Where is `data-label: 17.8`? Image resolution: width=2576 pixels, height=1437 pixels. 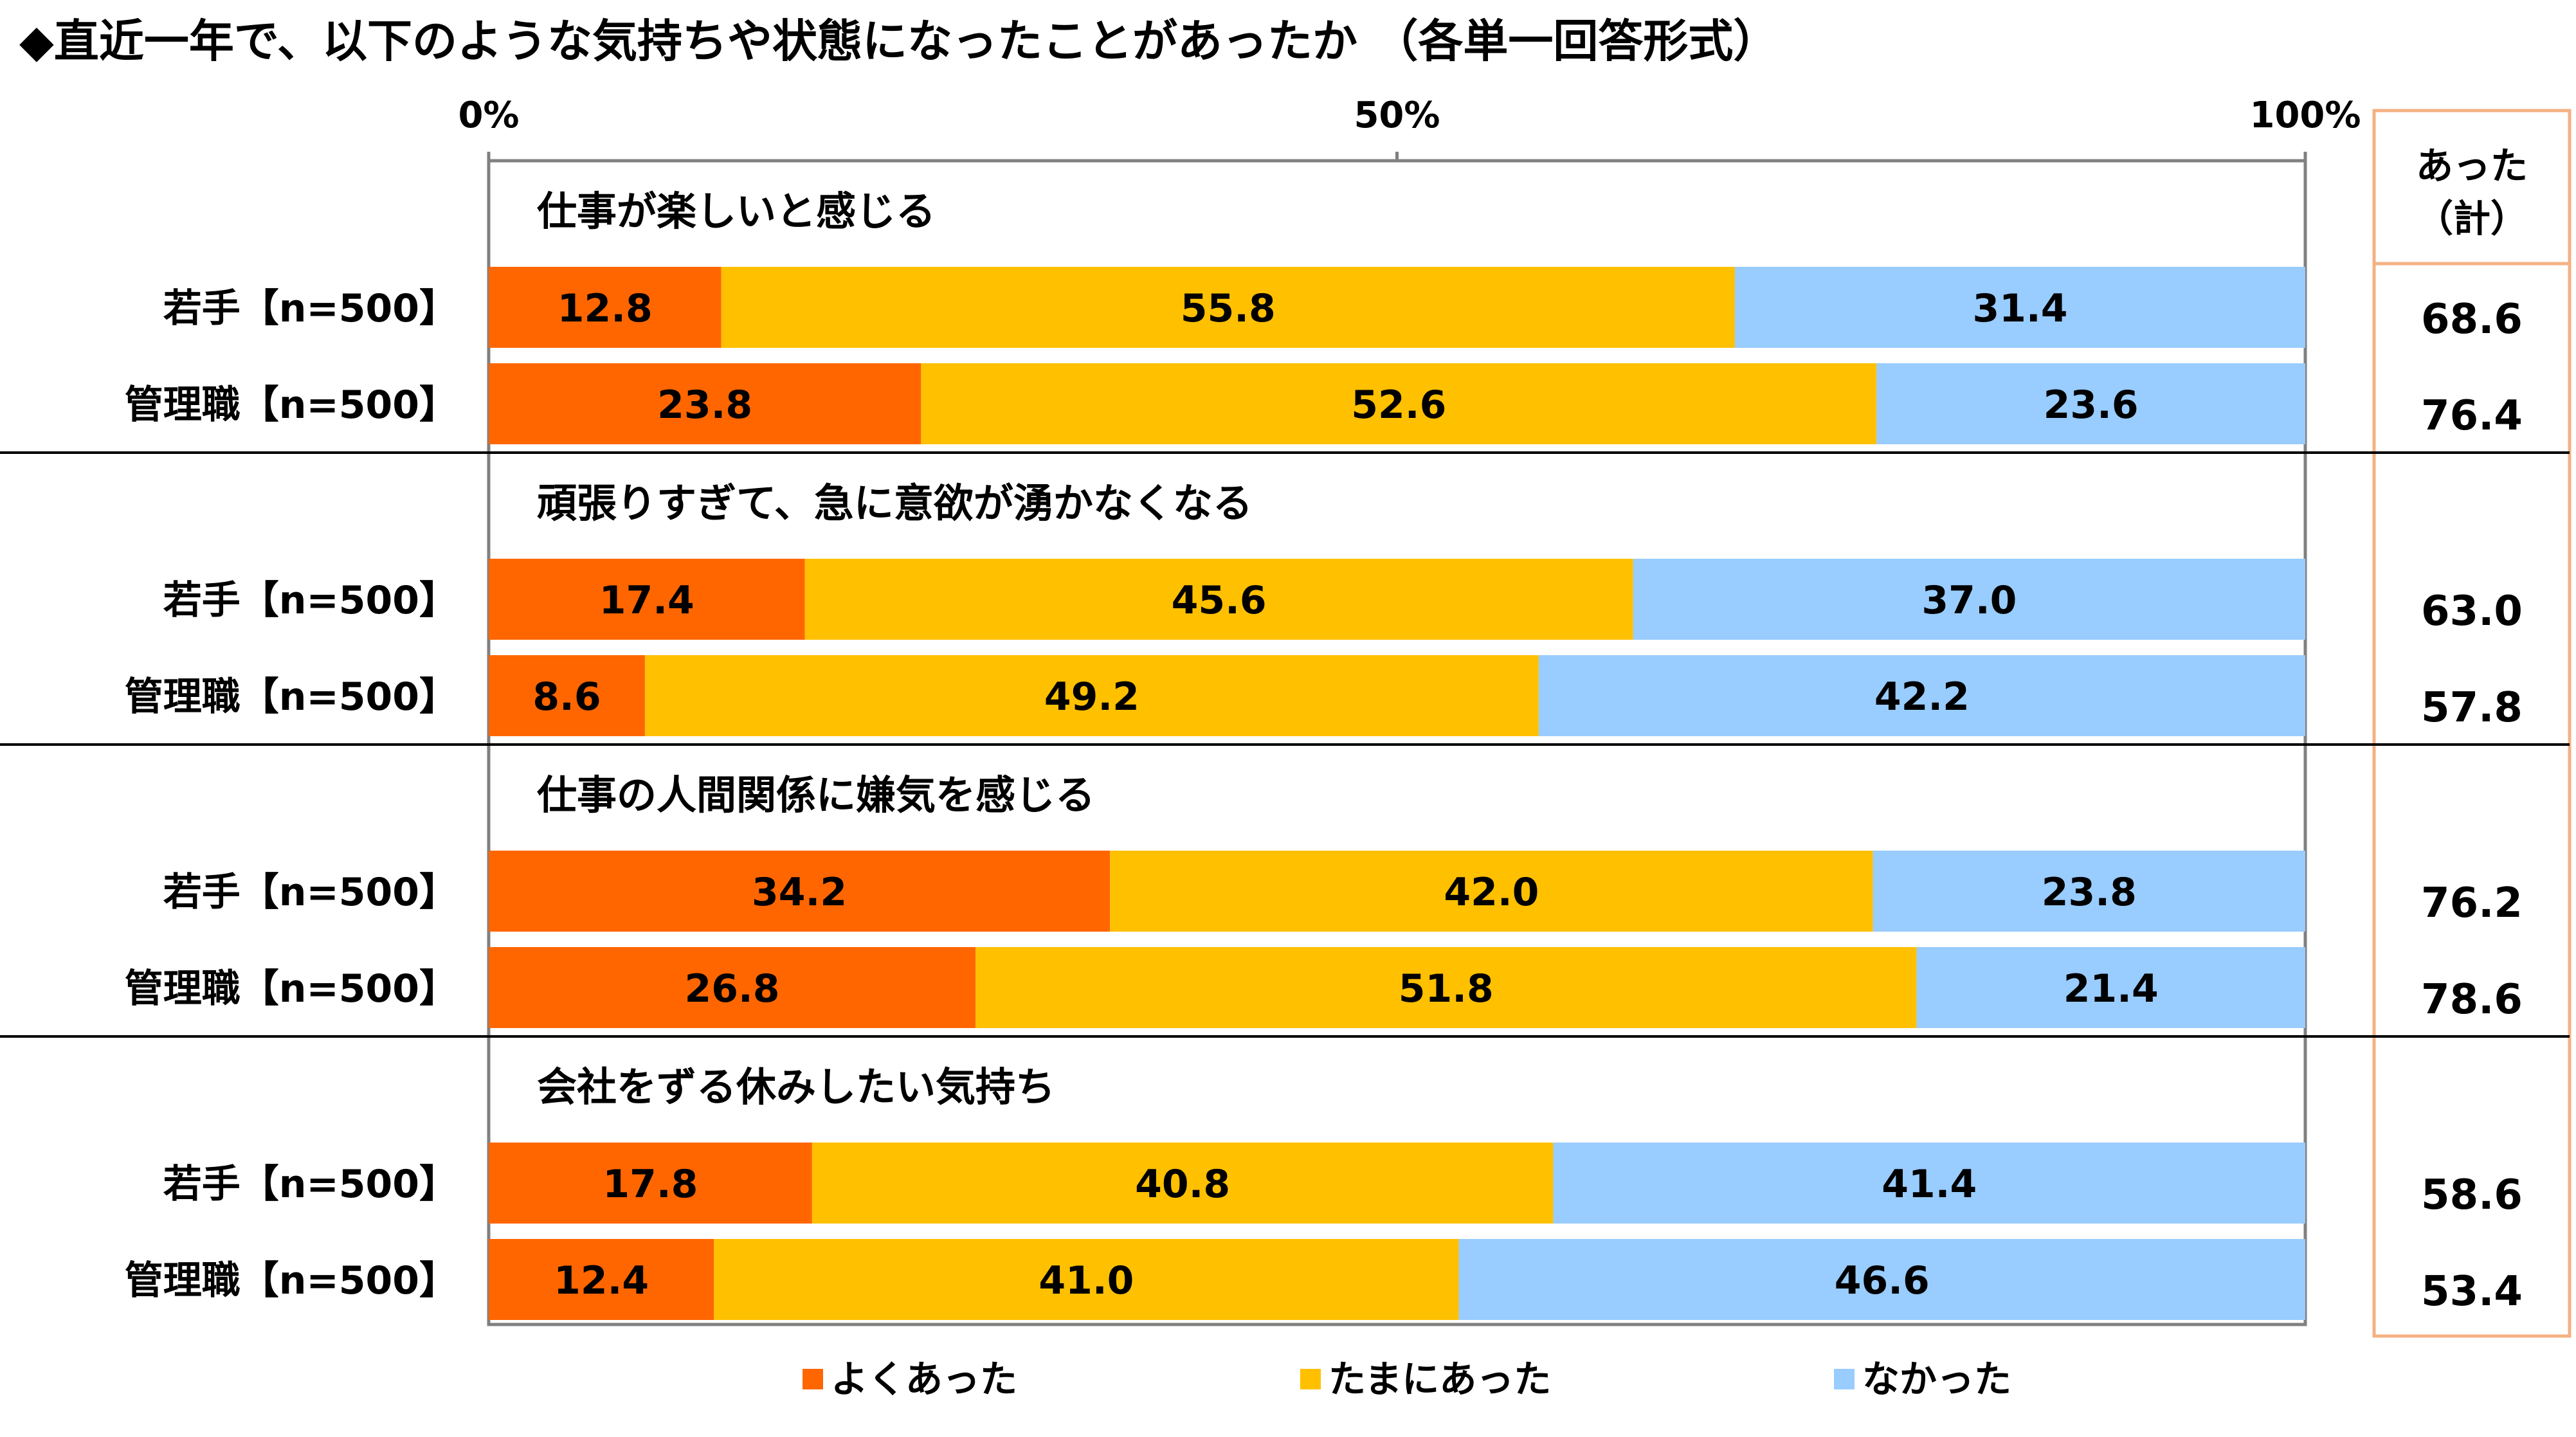 data-label: 17.8 is located at coordinates (650, 1184).